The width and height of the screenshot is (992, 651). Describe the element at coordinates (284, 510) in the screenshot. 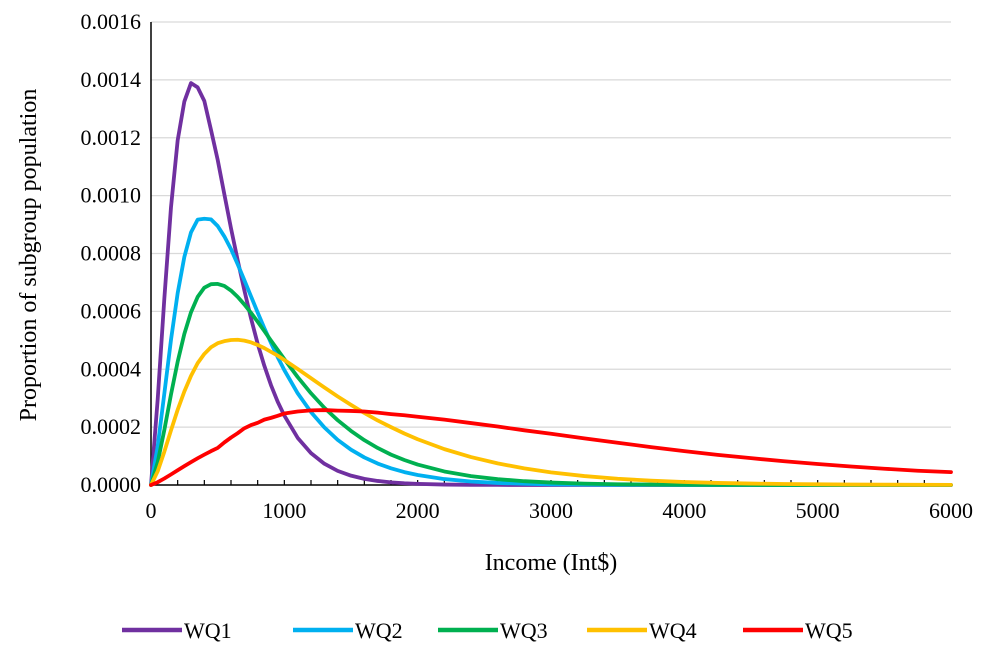

I see `x-tick-label: 1000` at that location.